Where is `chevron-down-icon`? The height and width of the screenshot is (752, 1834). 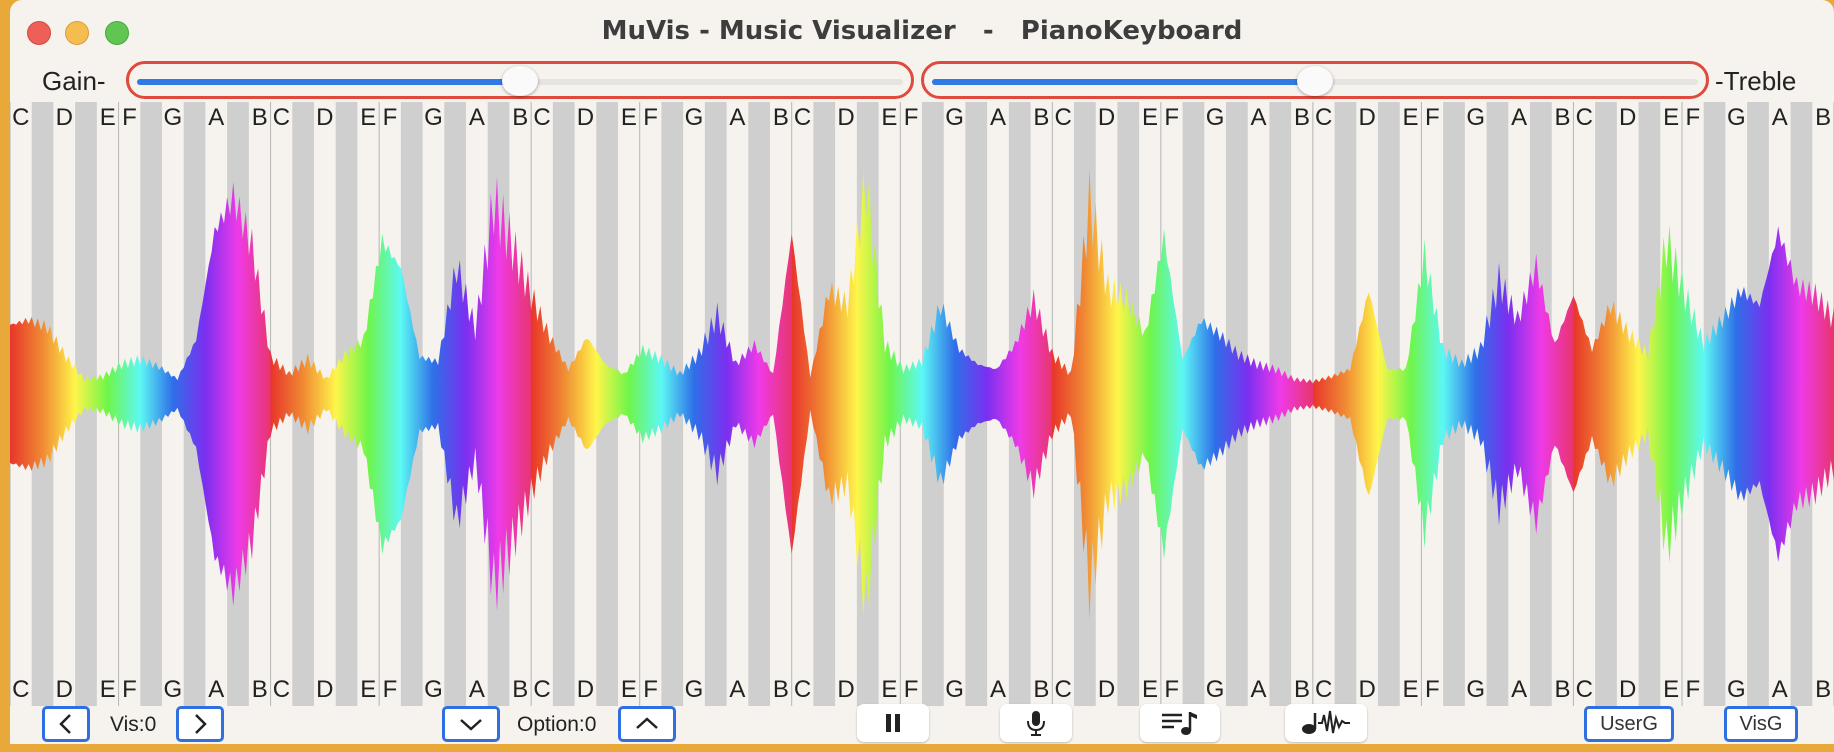 chevron-down-icon is located at coordinates (471, 725).